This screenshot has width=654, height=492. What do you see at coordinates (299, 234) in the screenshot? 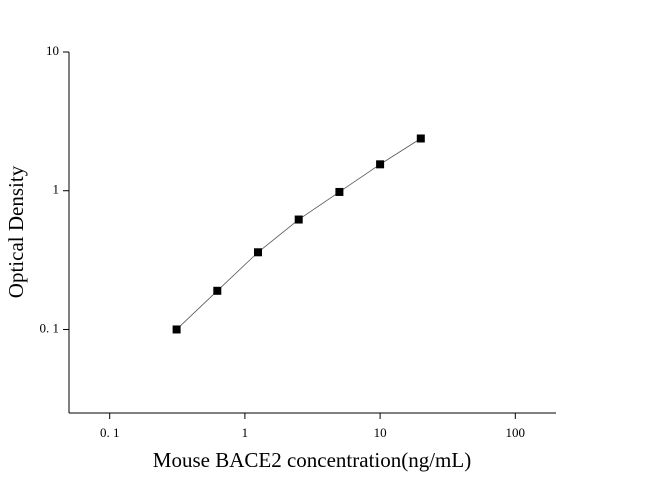
I see `fit-curve` at bounding box center [299, 234].